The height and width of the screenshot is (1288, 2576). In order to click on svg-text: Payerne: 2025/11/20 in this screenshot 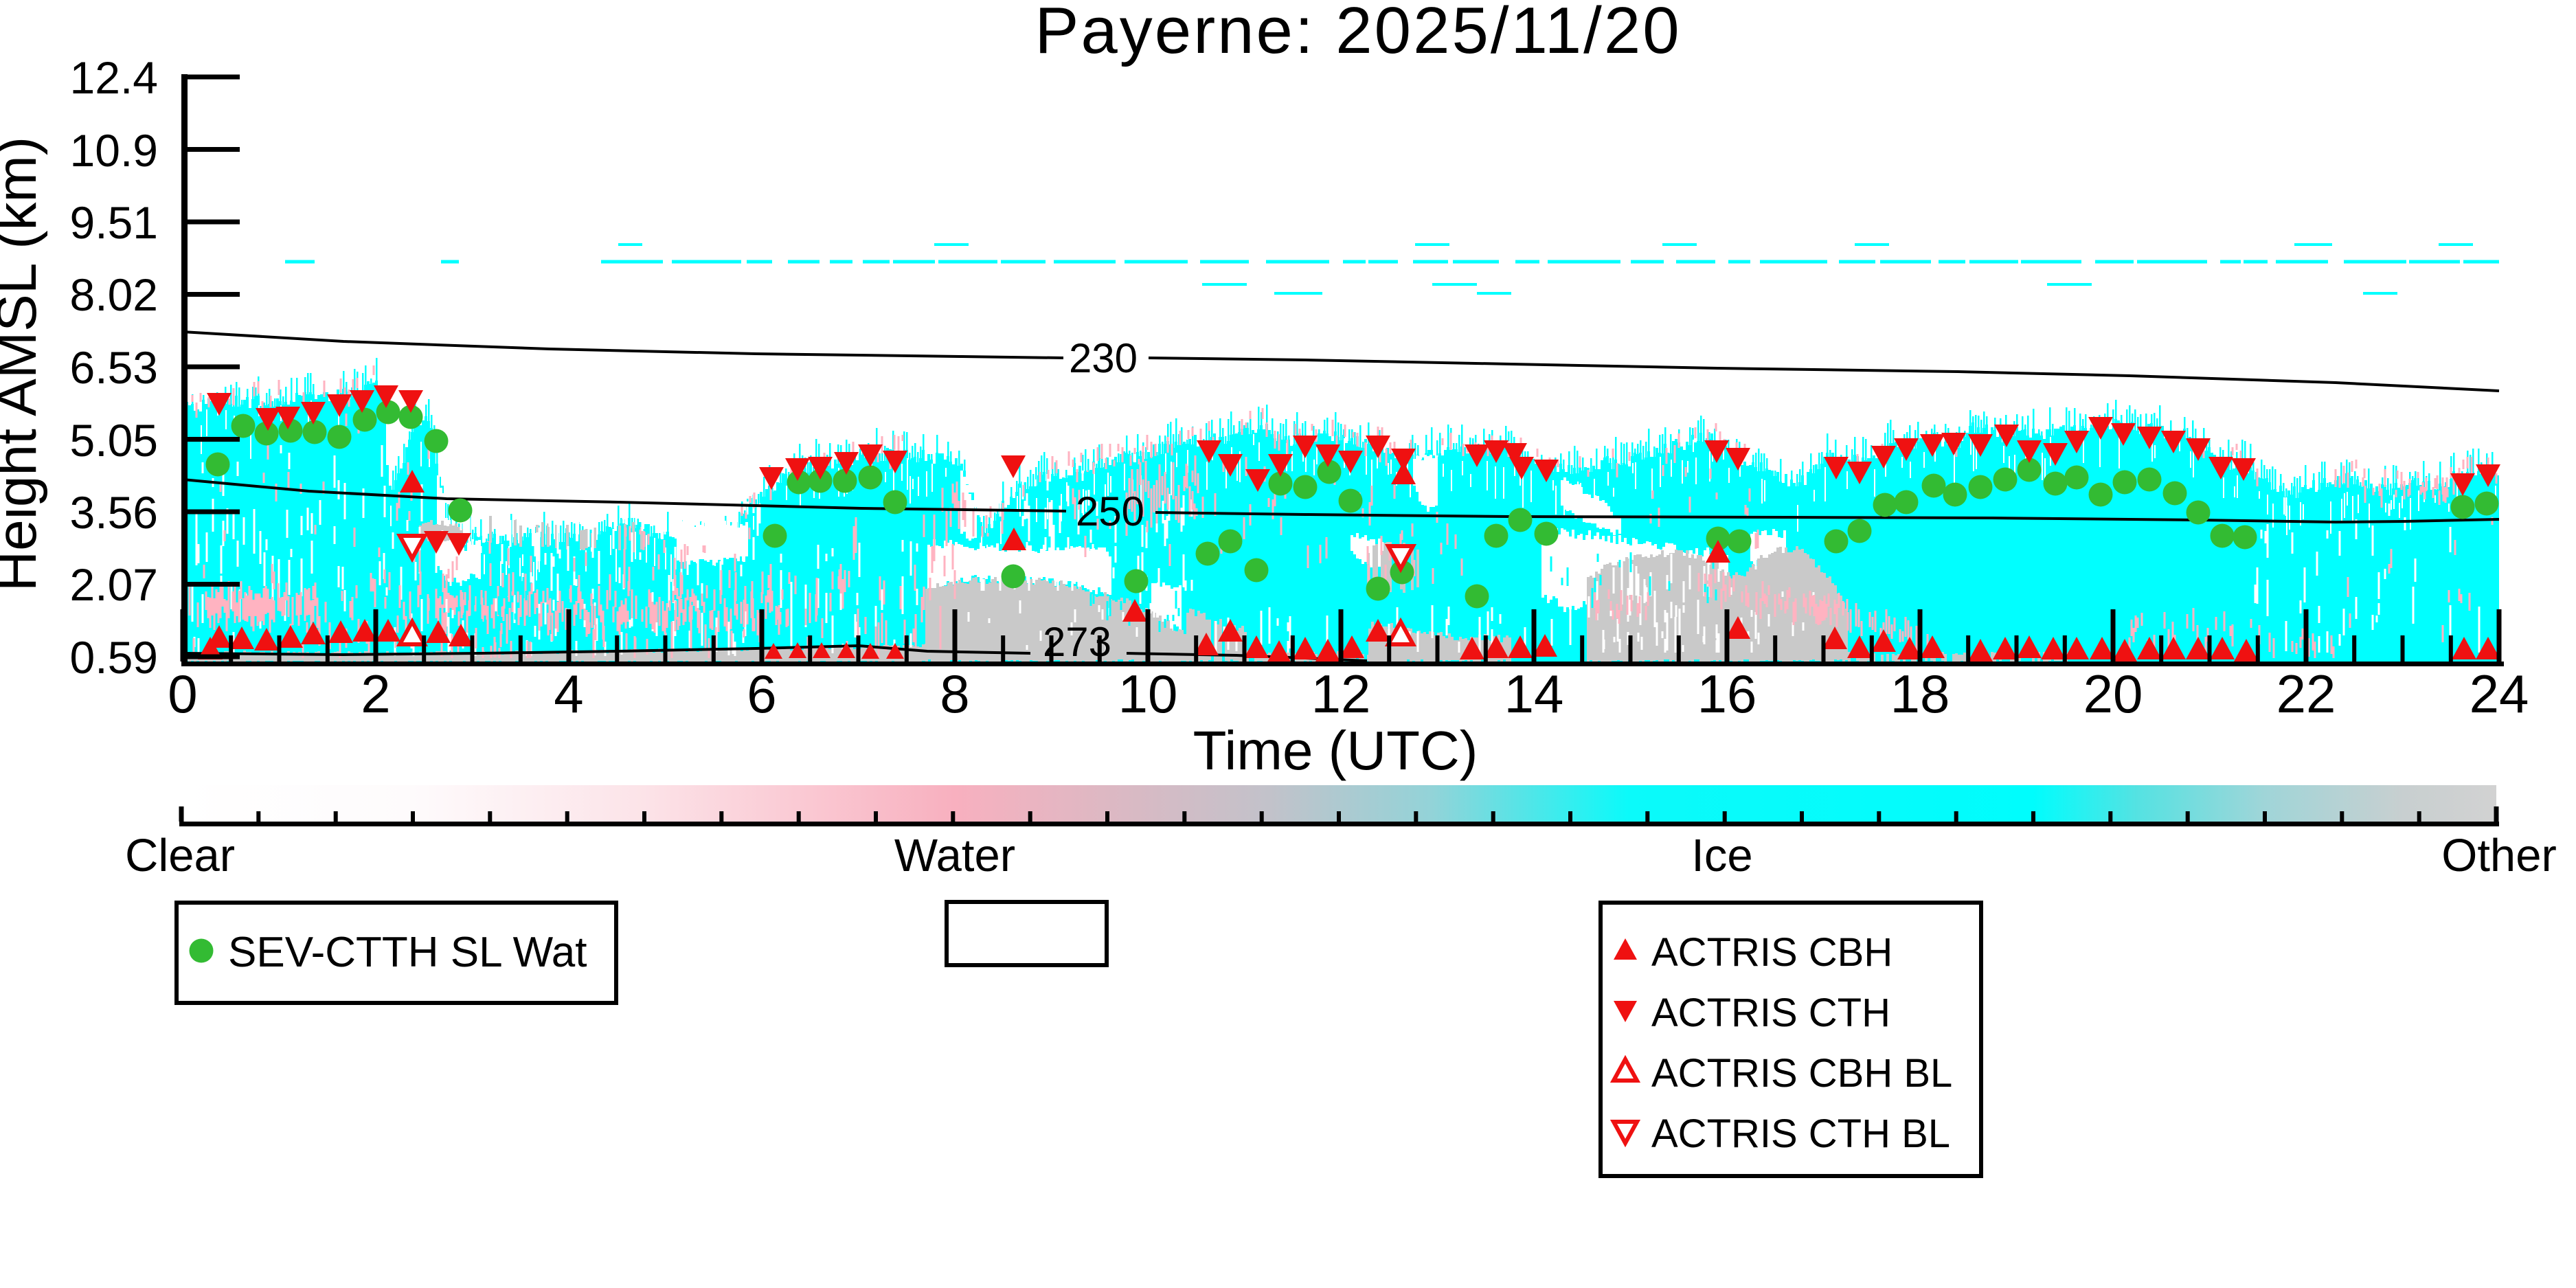, I will do `click(1358, 33)`.